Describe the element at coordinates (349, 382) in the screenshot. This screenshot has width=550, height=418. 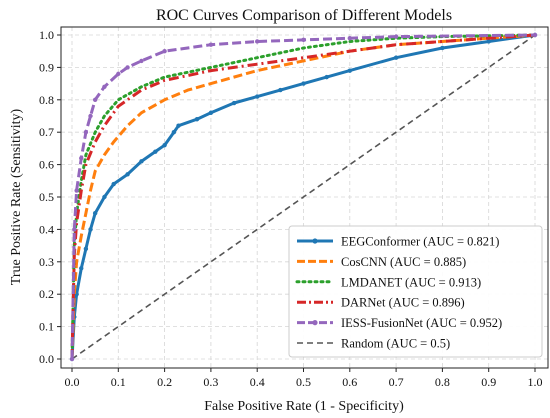
I see `x-tick-label: 0.6` at that location.